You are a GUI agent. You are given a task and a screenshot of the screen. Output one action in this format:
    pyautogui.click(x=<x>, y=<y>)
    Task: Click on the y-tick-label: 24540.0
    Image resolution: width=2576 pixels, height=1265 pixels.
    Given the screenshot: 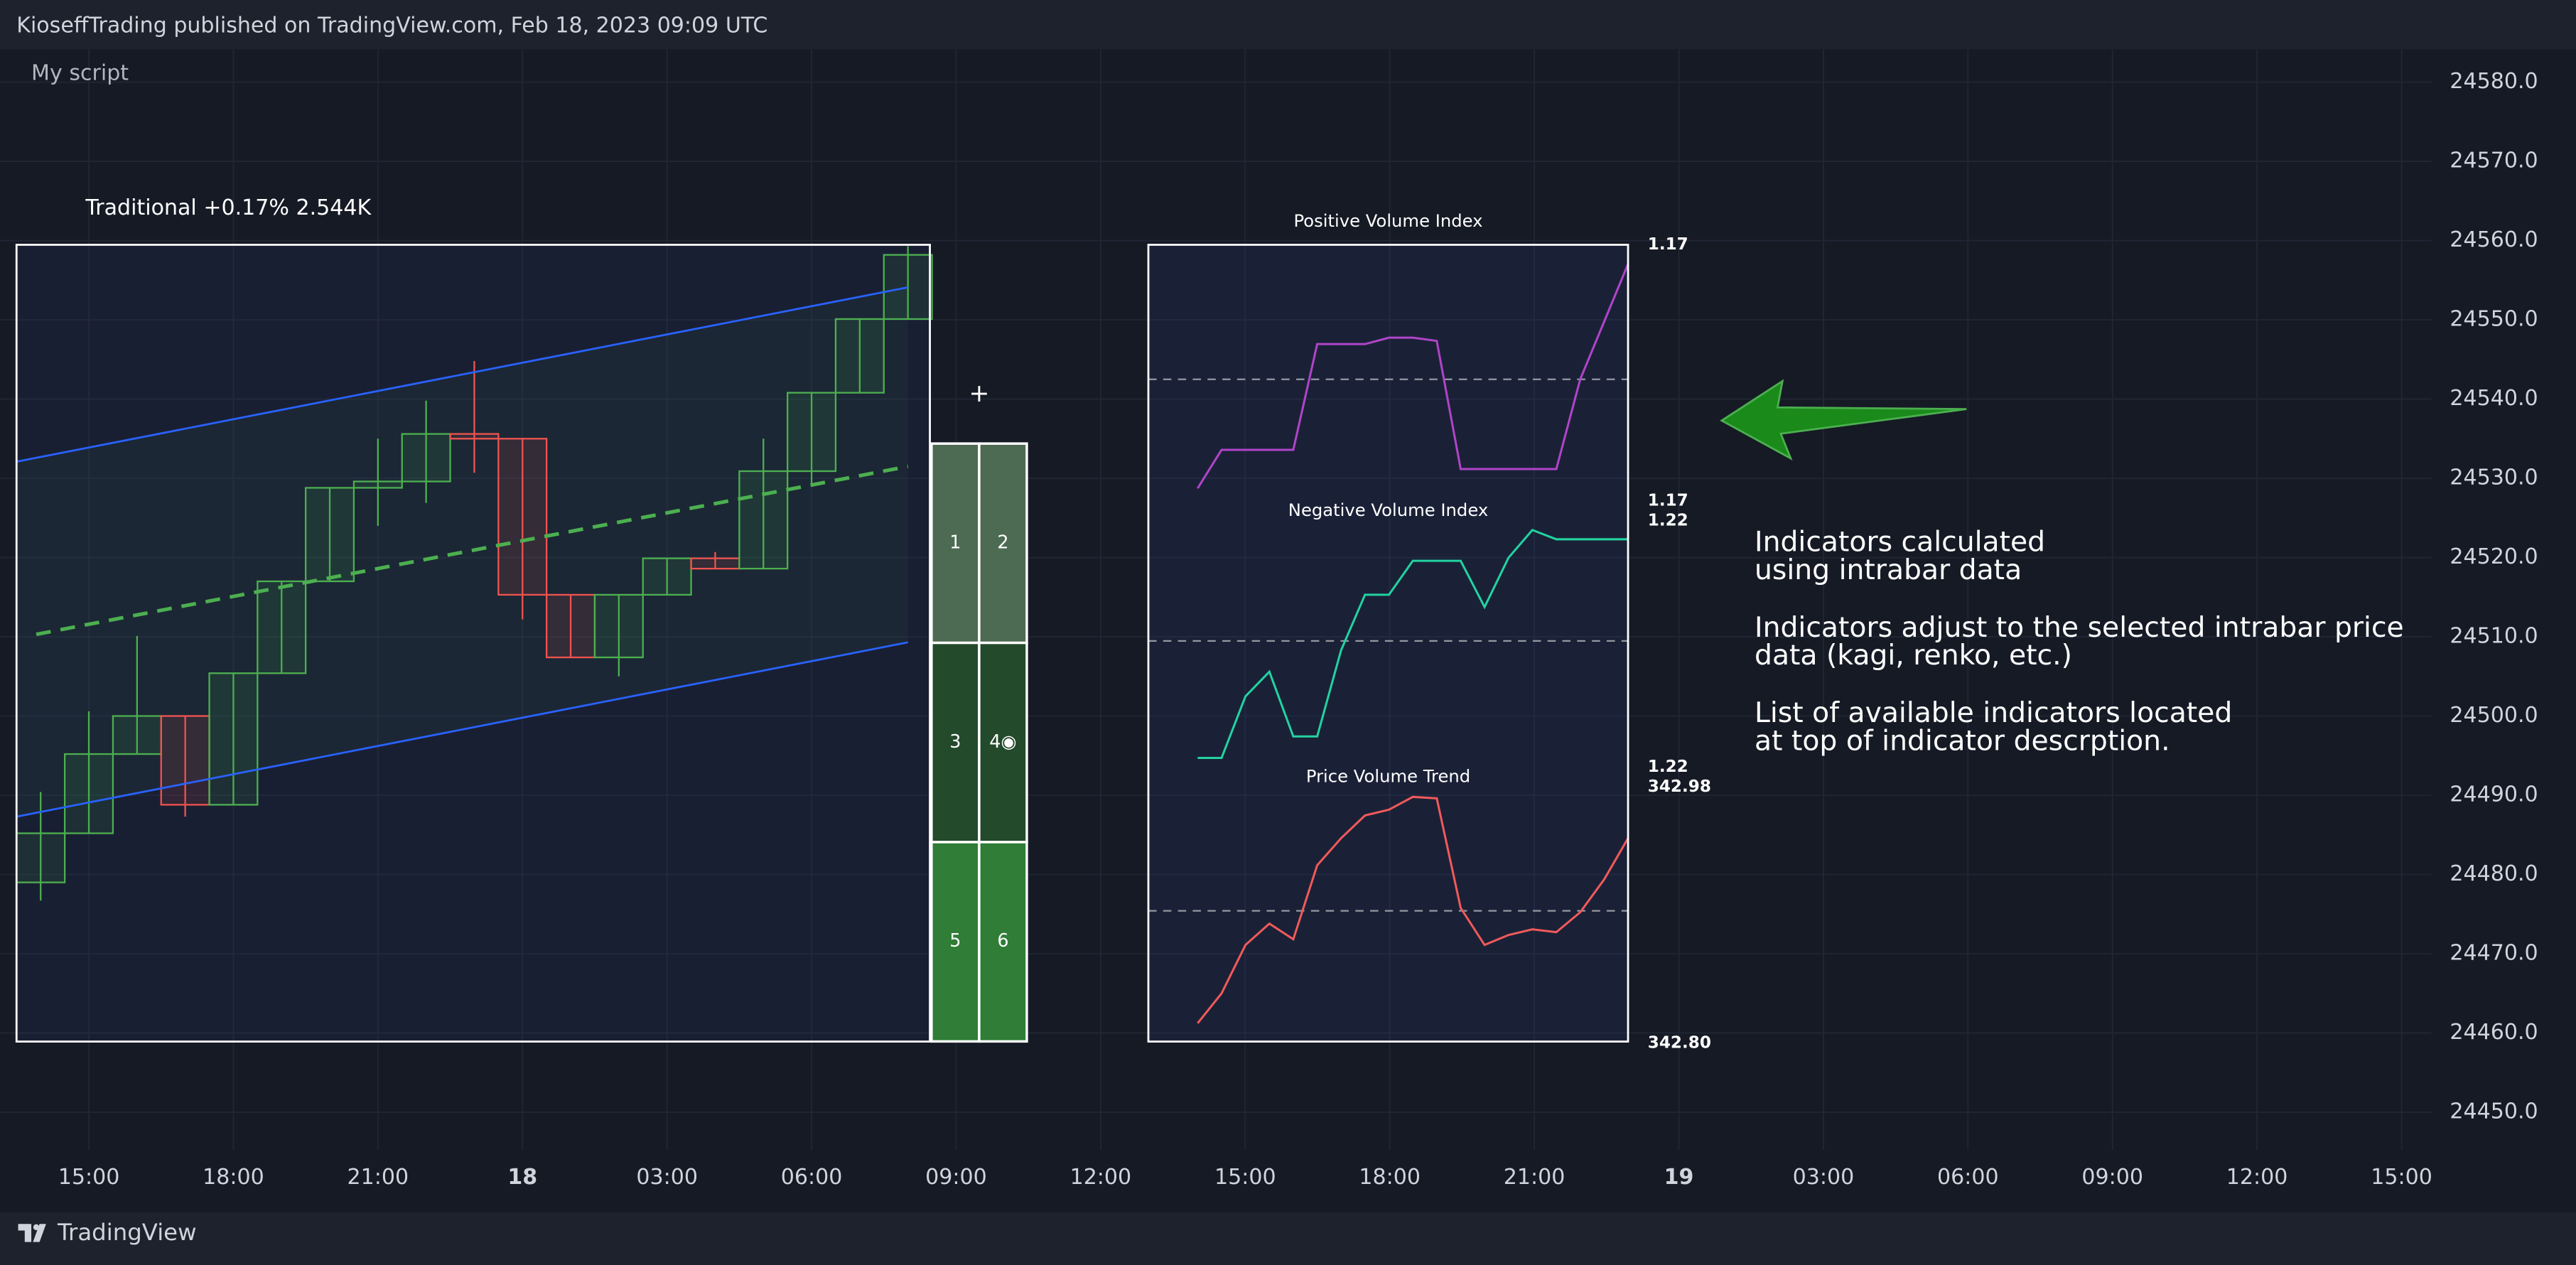 What is the action you would take?
    pyautogui.click(x=2494, y=399)
    